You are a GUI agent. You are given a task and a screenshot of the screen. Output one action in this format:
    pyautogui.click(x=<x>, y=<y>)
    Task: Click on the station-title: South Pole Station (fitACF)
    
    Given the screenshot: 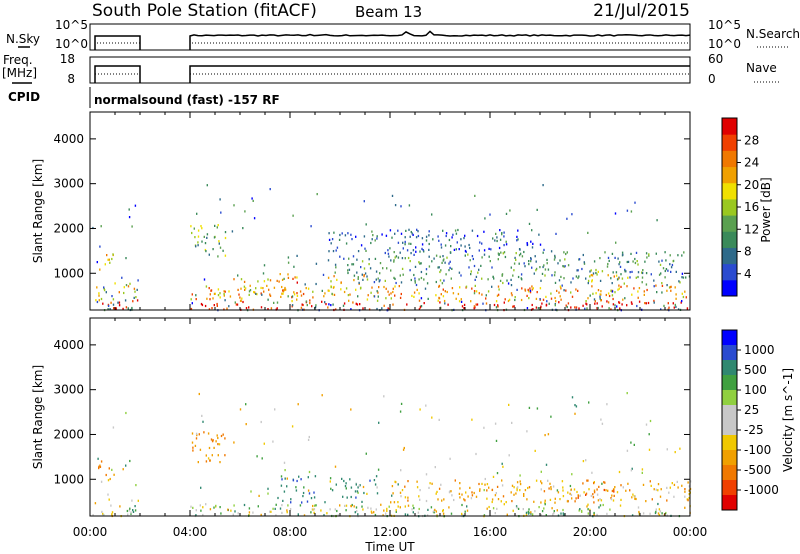 What is the action you would take?
    pyautogui.click(x=204, y=11)
    